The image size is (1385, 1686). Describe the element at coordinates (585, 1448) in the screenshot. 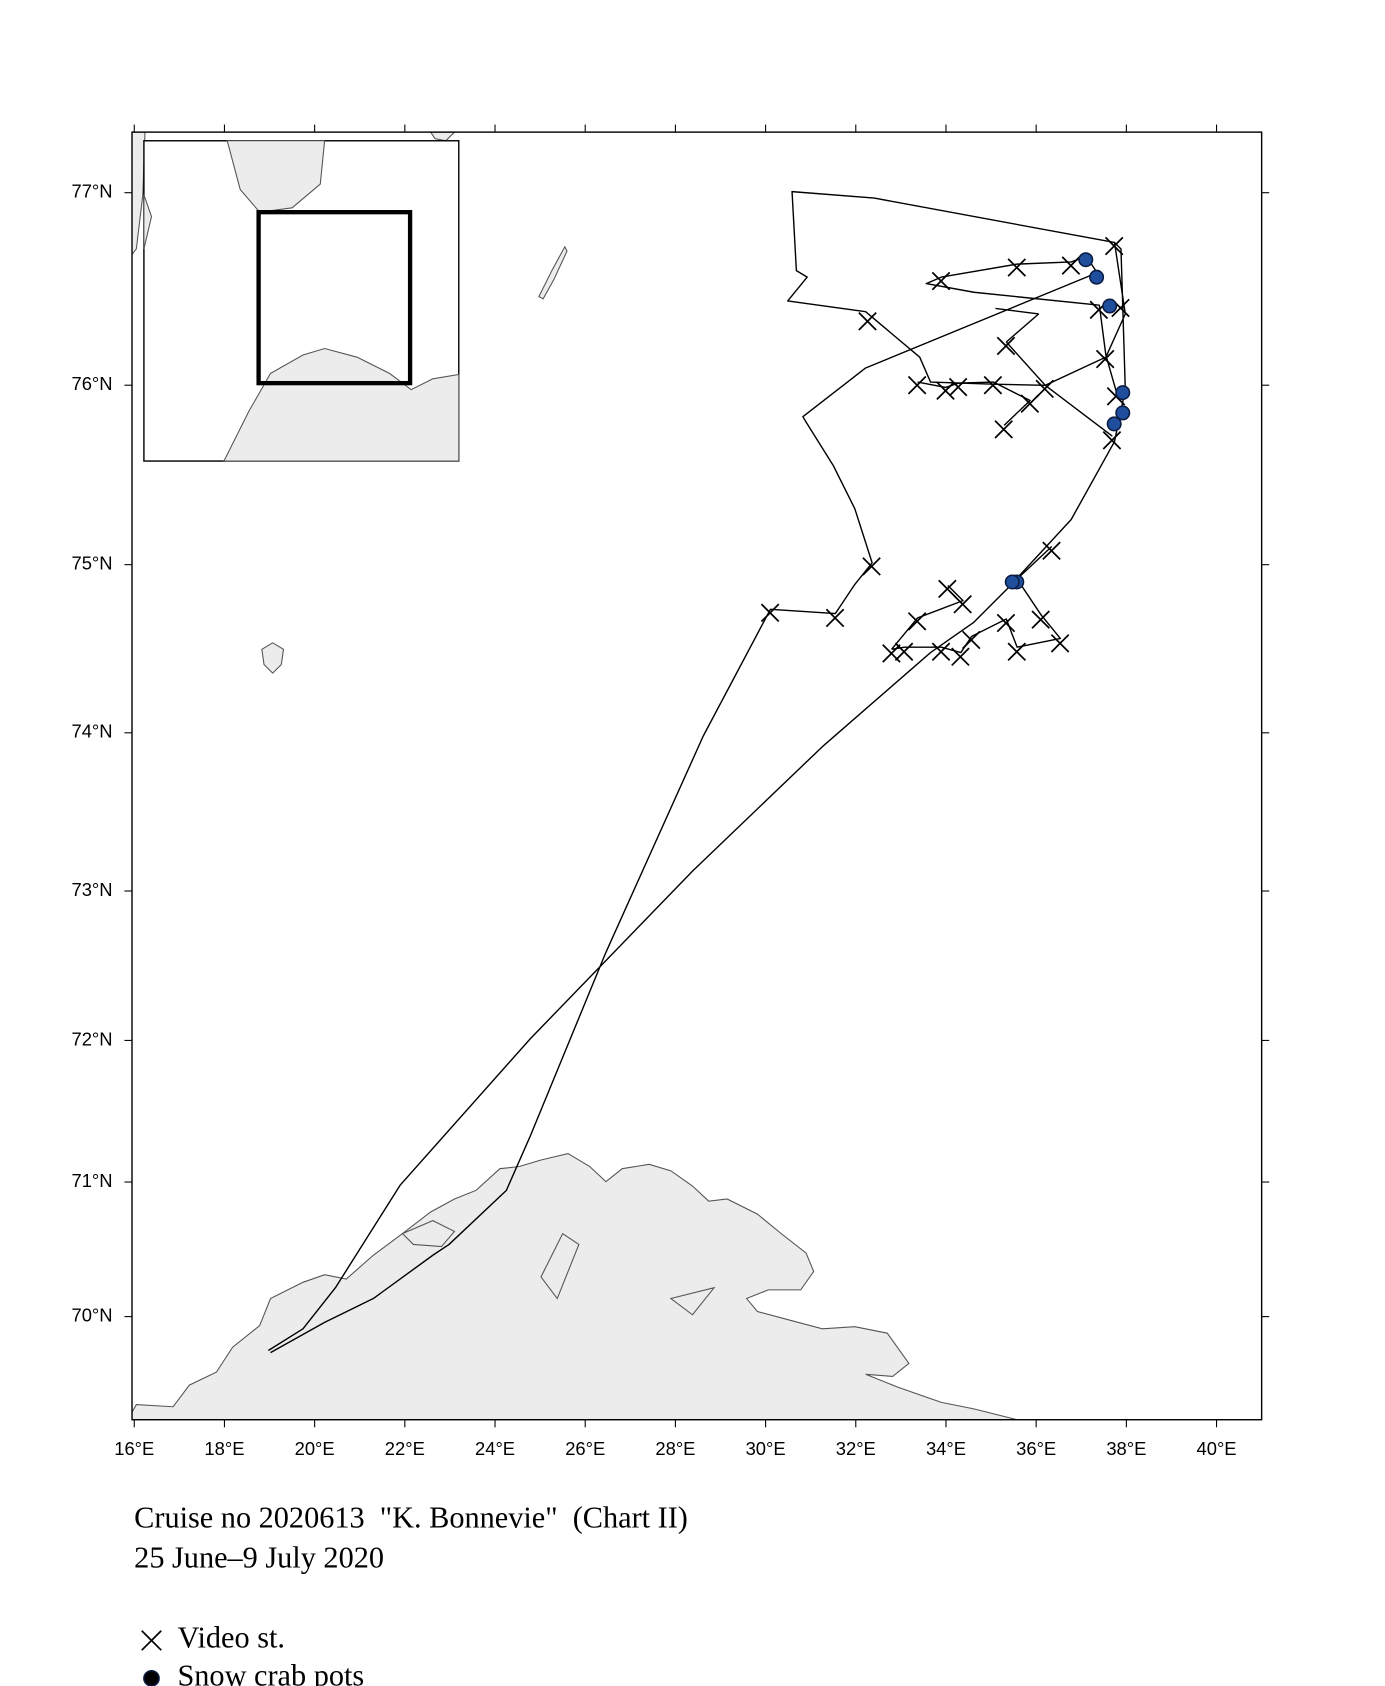

I see `x-tick-label: 26°E` at that location.